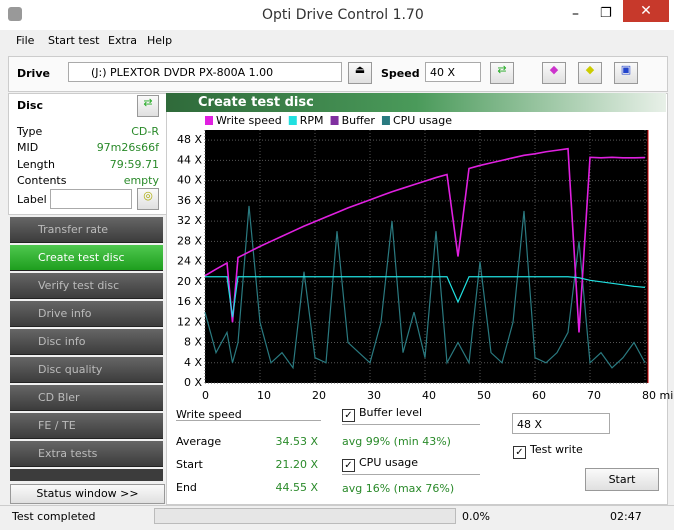  What do you see at coordinates (606, 13) in the screenshot?
I see `maximize: ❐` at bounding box center [606, 13].